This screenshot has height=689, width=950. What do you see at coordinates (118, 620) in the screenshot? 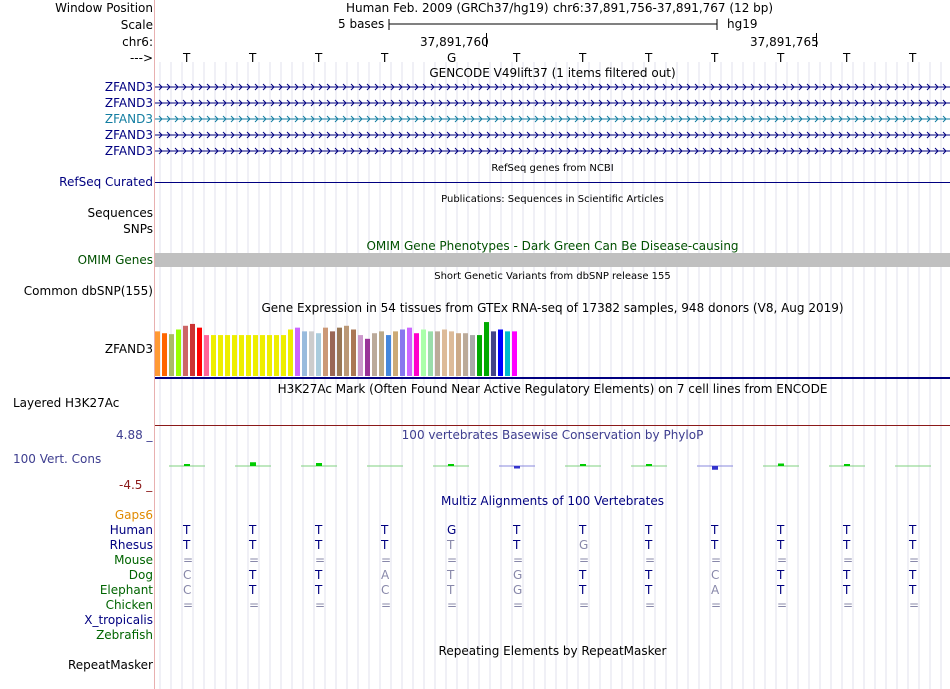
I see `multiz-species-label: X_tropicalis` at bounding box center [118, 620].